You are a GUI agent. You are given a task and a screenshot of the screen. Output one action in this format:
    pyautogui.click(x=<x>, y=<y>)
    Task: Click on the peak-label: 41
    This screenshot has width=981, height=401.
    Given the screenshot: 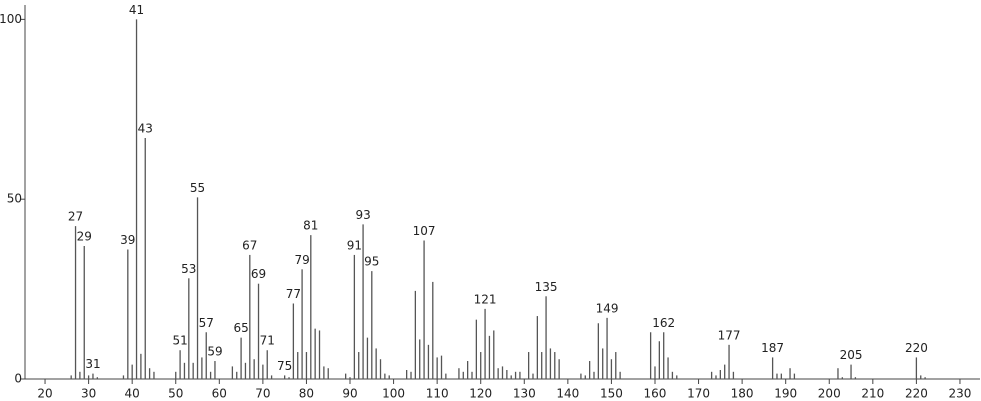 What is the action you would take?
    pyautogui.click(x=136, y=10)
    